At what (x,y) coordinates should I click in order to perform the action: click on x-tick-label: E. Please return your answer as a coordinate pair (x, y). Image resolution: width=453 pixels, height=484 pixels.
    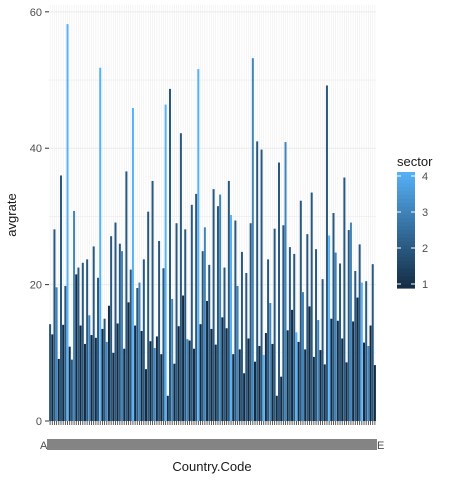
    Looking at the image, I should click on (380, 446).